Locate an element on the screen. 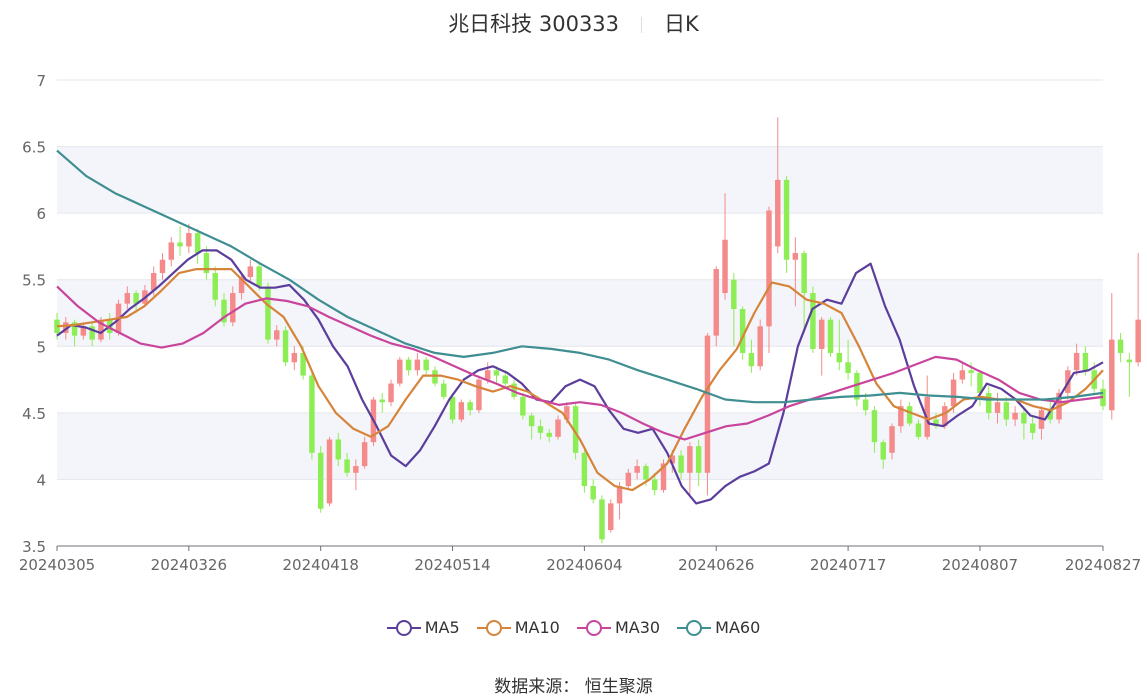 The height and width of the screenshot is (699, 1147). legend-item-ma10: MA10 is located at coordinates (518, 627).